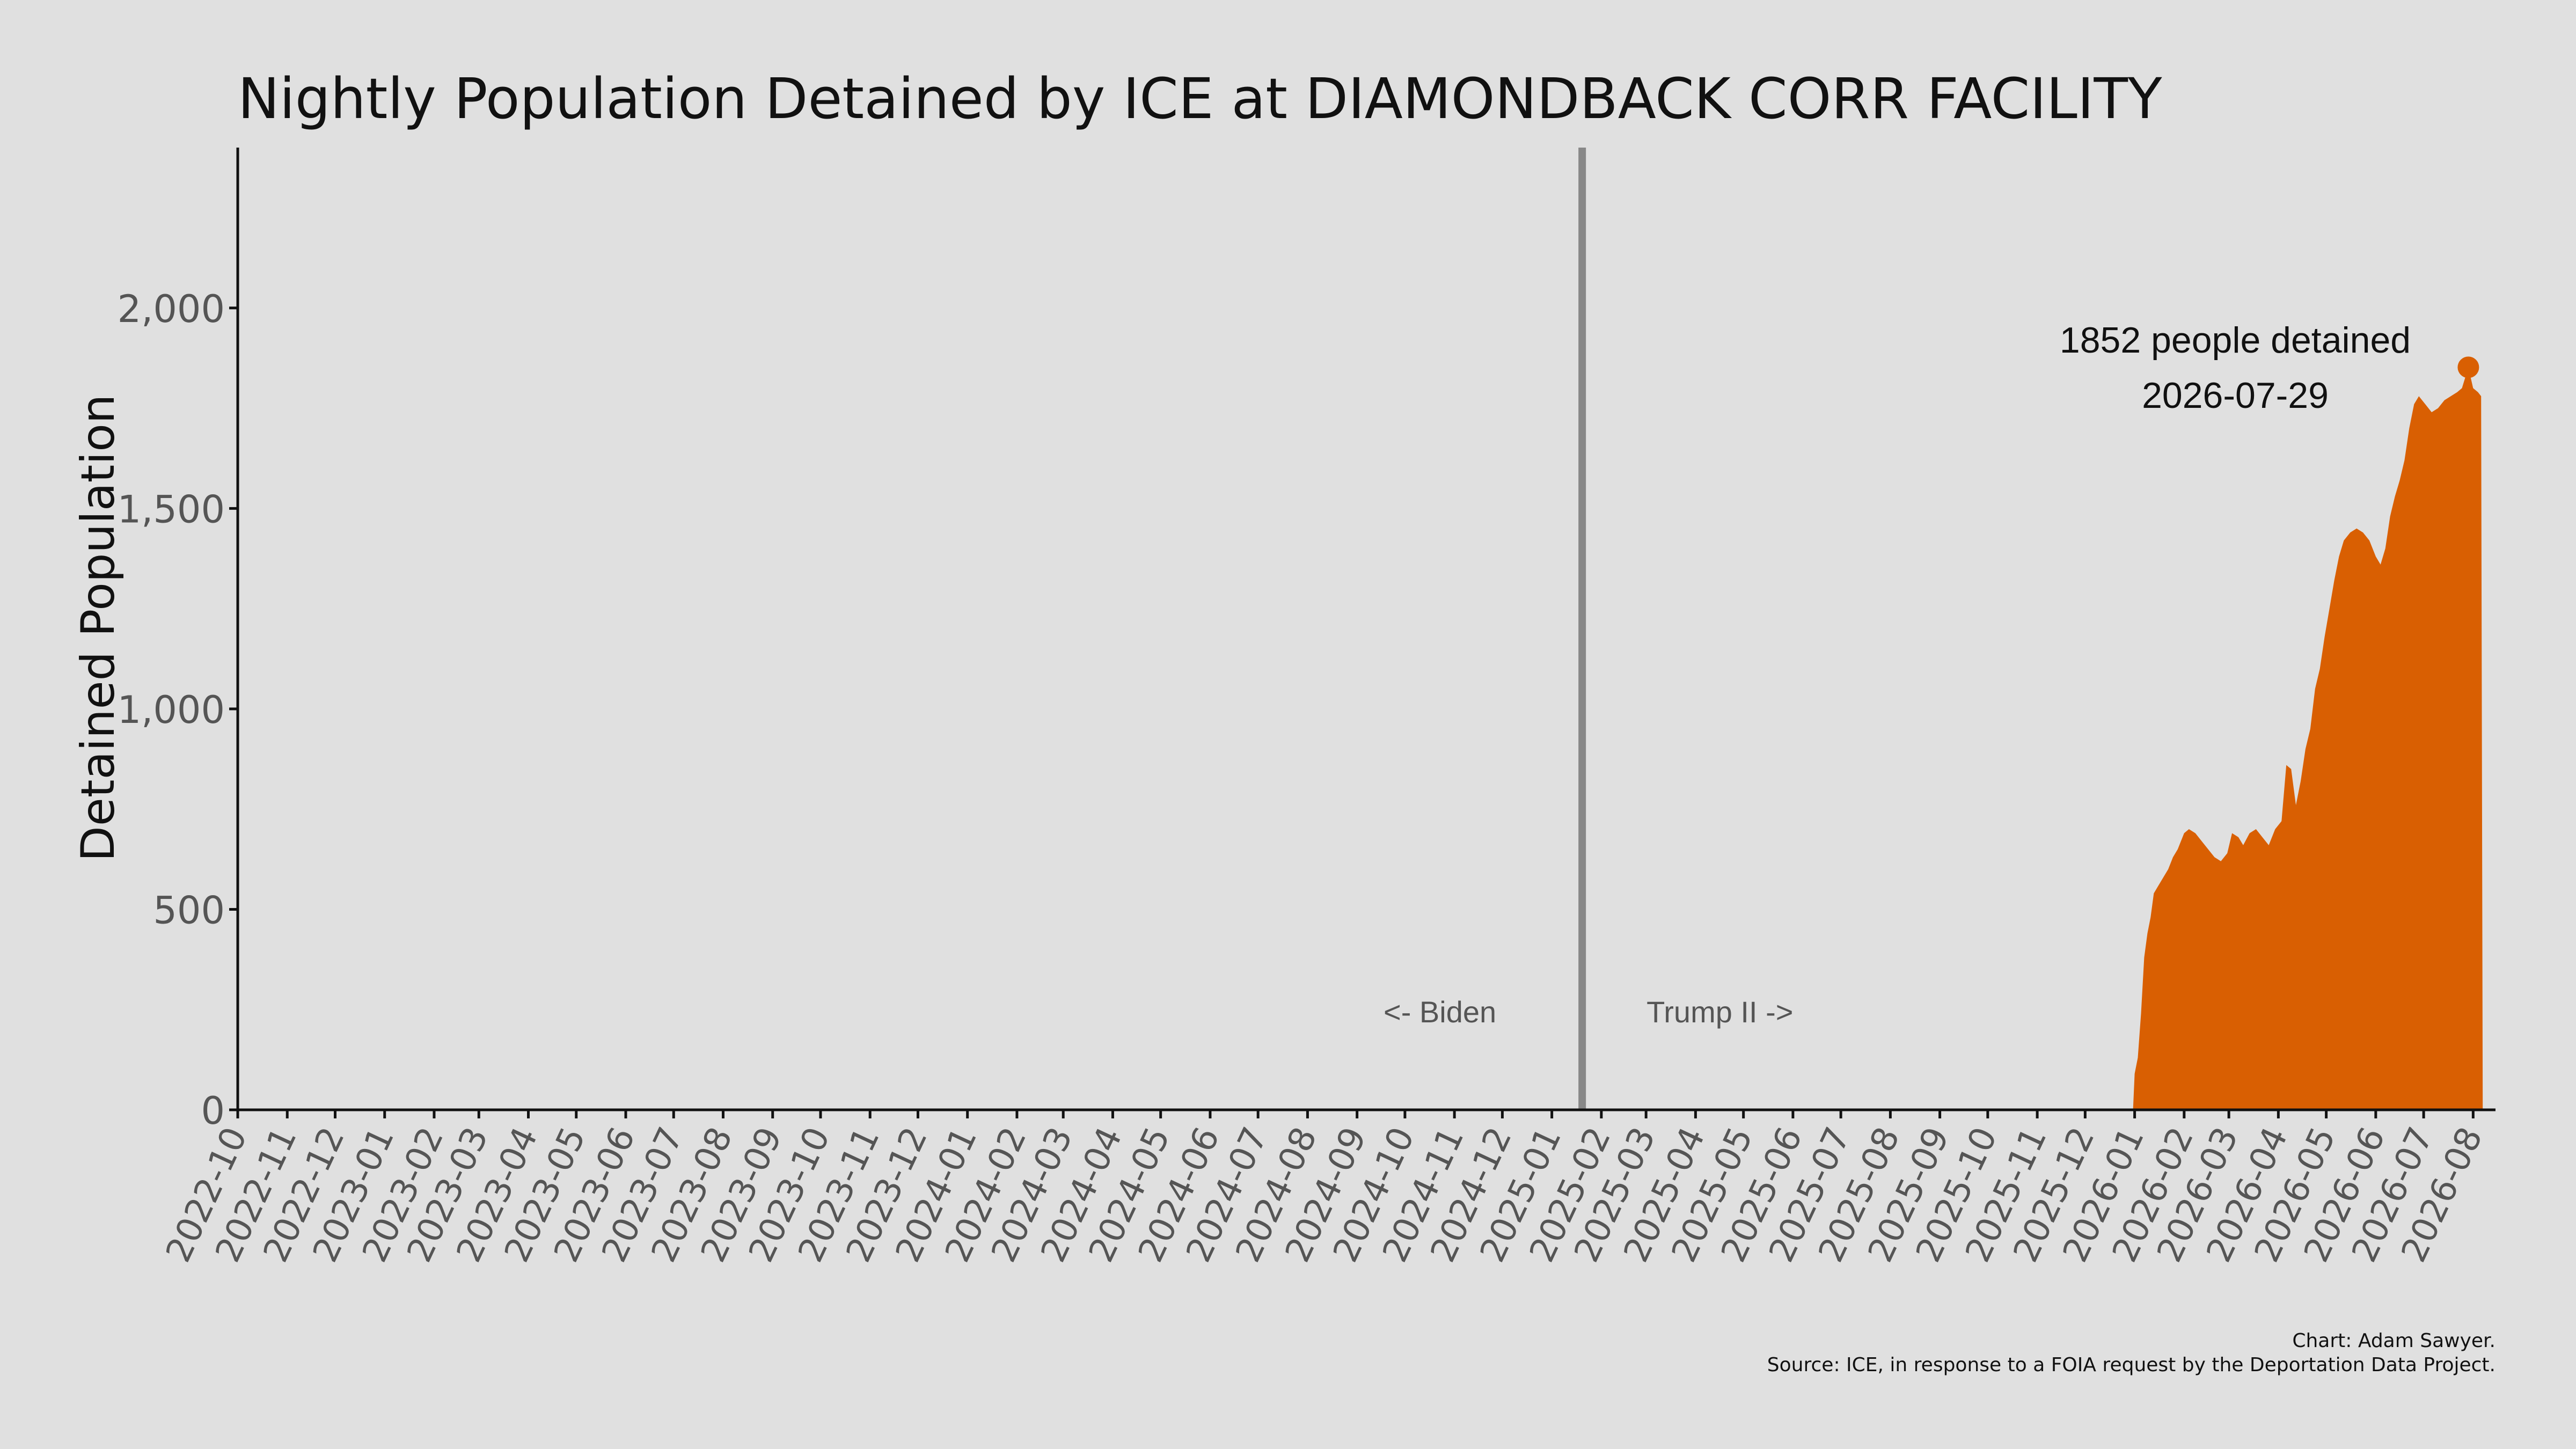 Image resolution: width=2576 pixels, height=1449 pixels. I want to click on y-ticks: 0 500 1,000 1,500 2,000, so click(178, 710).